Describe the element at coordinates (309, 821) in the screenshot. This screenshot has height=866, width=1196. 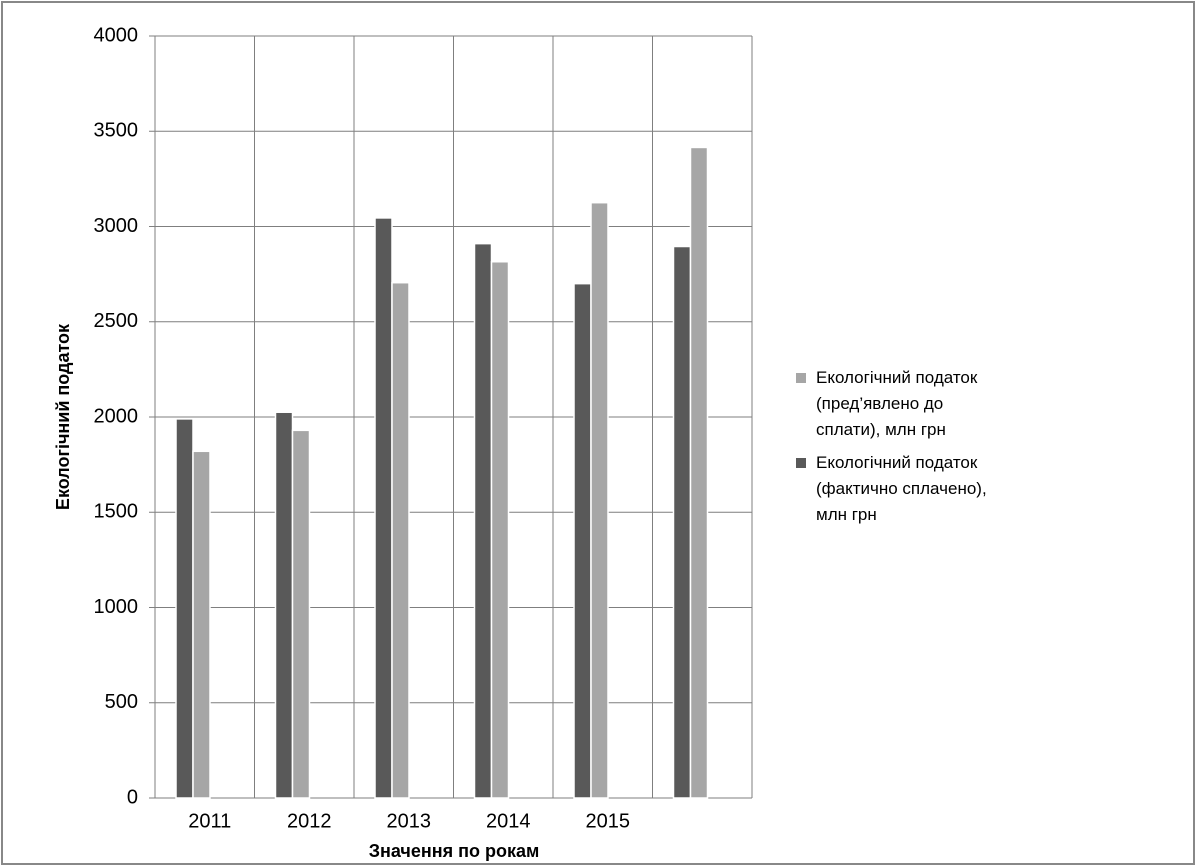
I see `x-tick-label: 2012` at that location.